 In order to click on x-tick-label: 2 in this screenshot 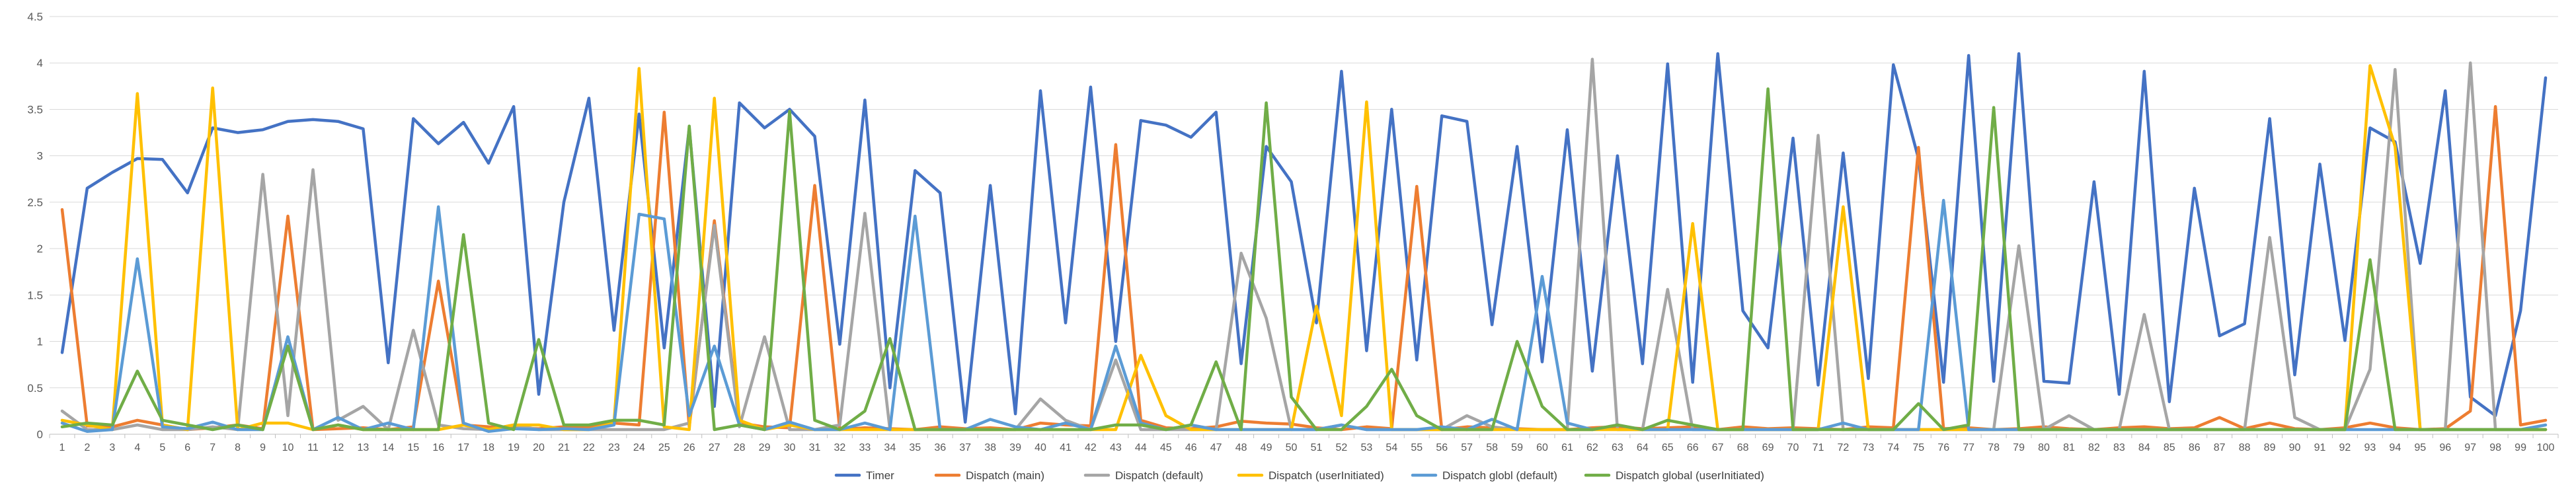, I will do `click(87, 448)`.